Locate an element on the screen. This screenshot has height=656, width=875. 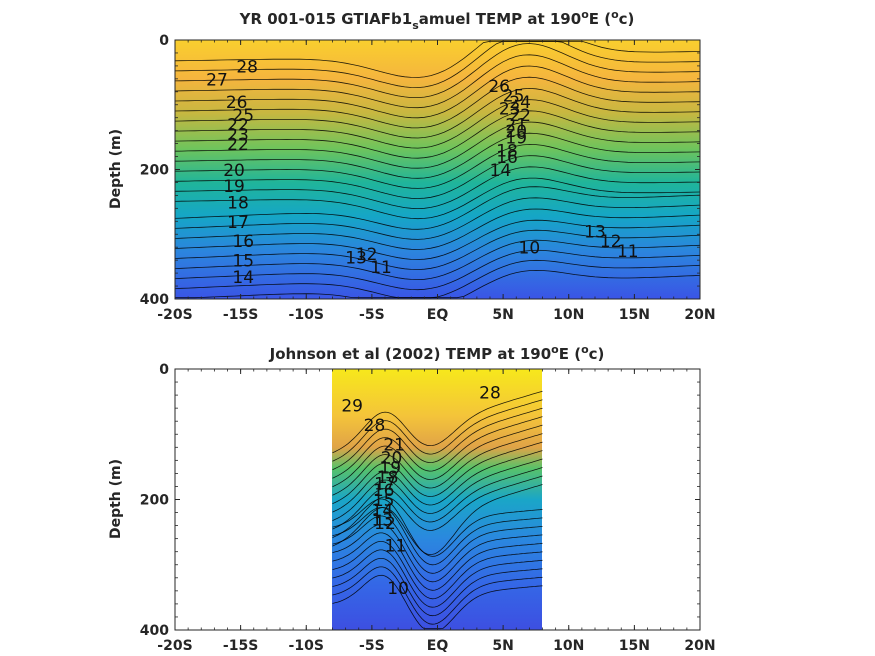
contour-label: 11 is located at coordinates (381, 268).